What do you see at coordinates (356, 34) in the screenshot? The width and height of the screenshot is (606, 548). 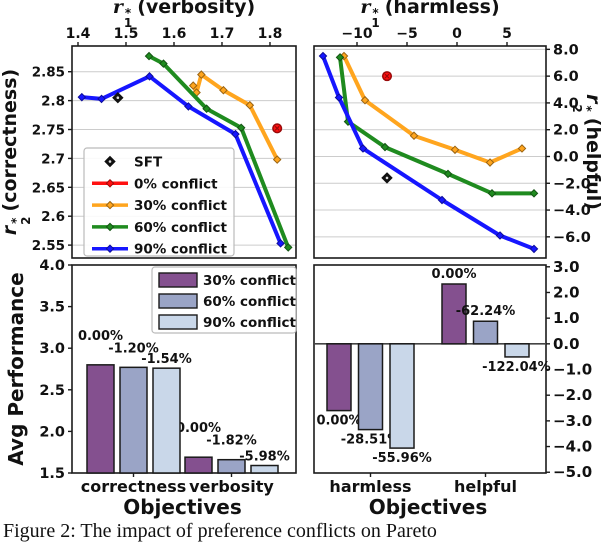 I see `x-tick-label: −10` at bounding box center [356, 34].